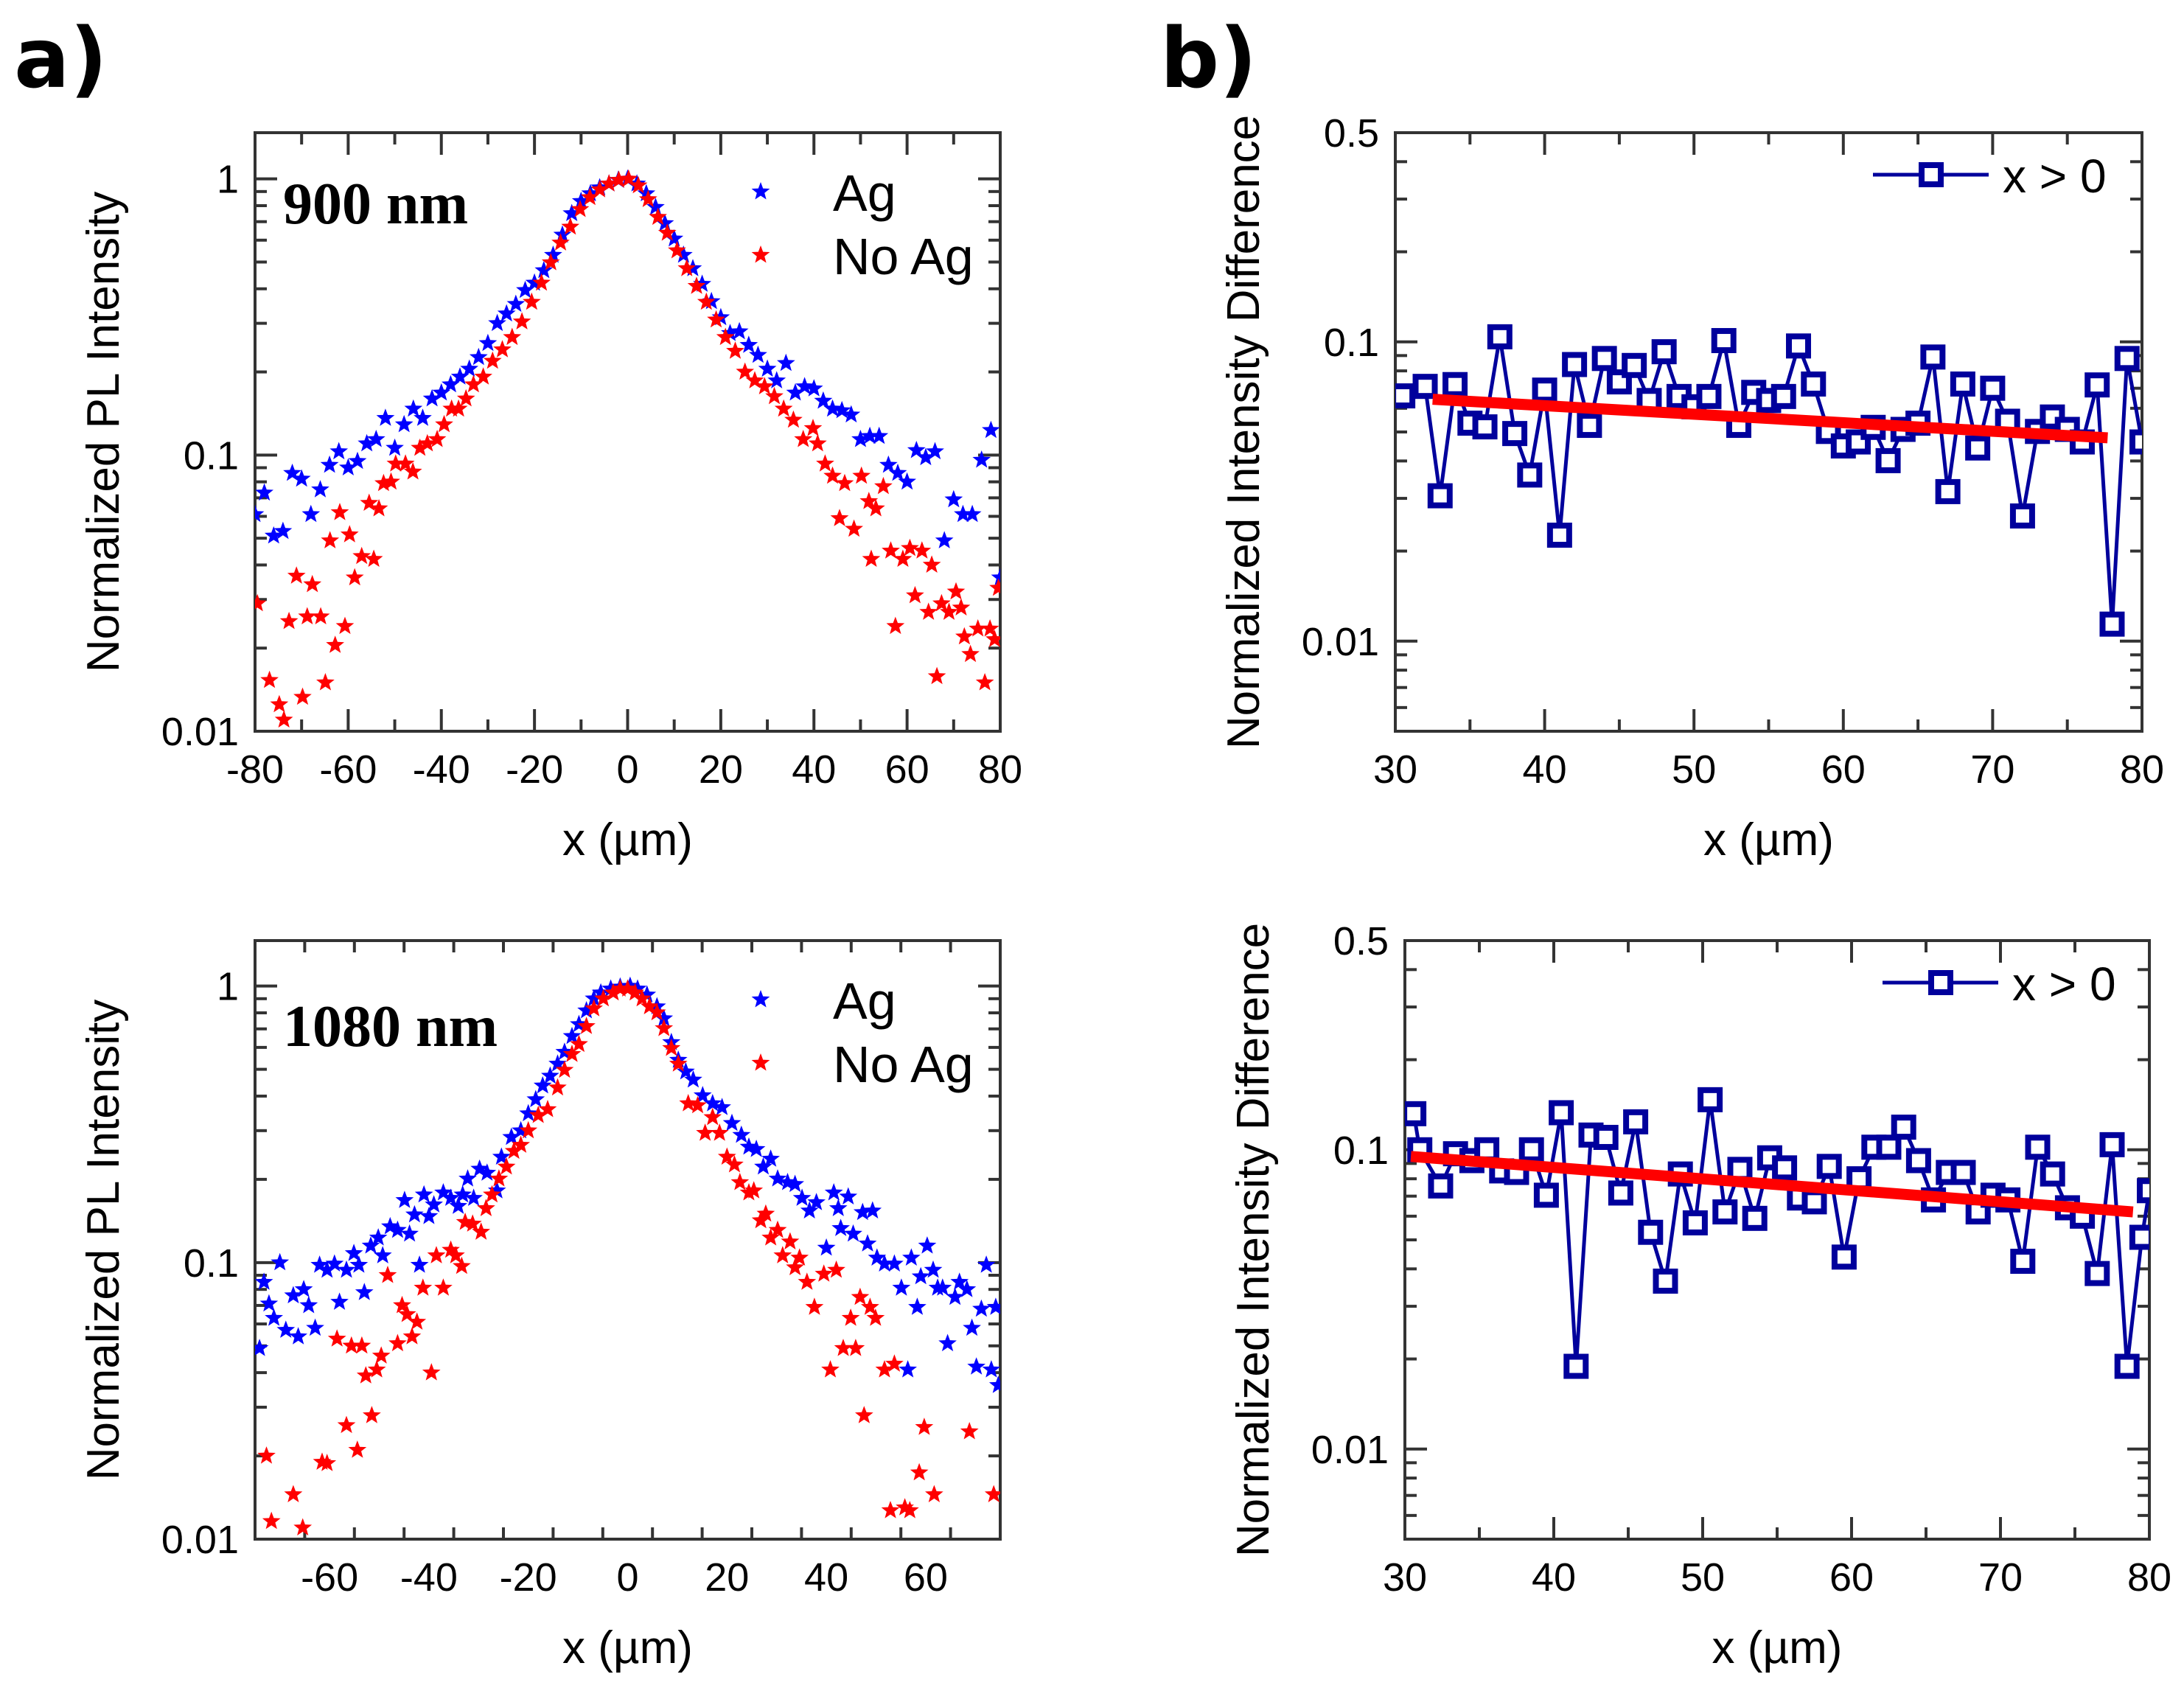 This screenshot has height=1691, width=2184. I want to click on x-tick-label: -40, so click(429, 1577).